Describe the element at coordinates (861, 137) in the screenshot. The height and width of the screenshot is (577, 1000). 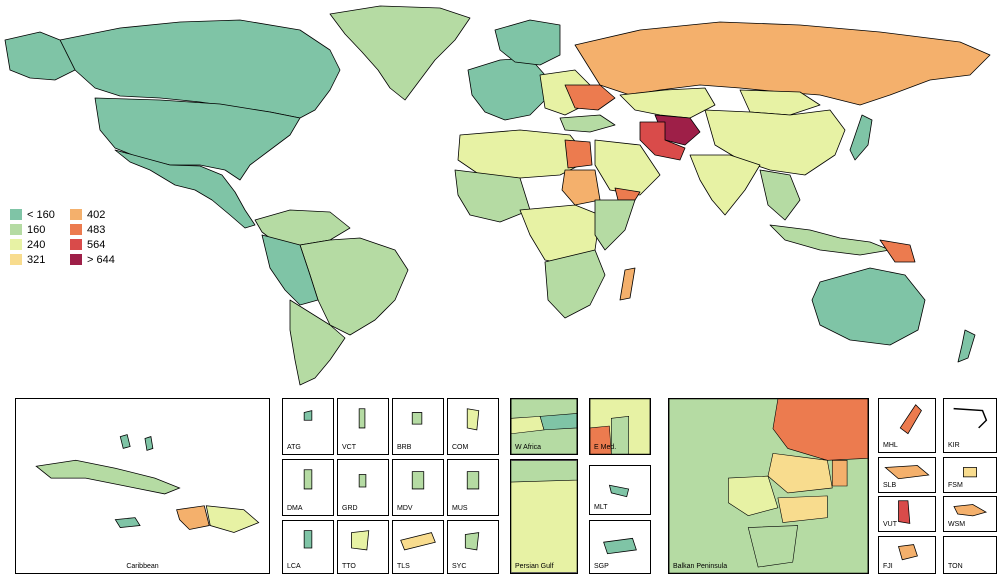
I see `region-japan` at that location.